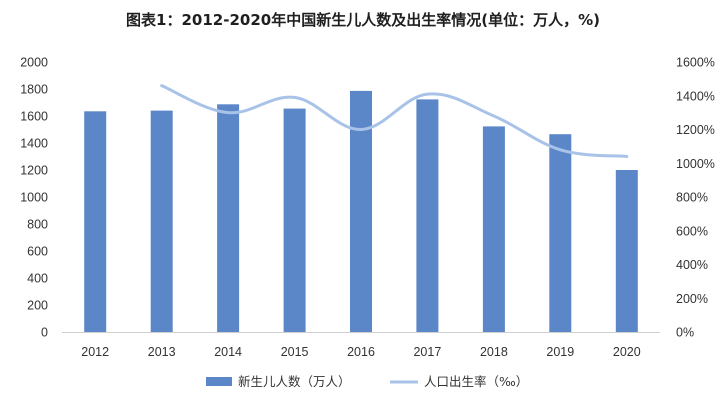 The image size is (726, 401). Describe the element at coordinates (228, 352) in the screenshot. I see `x-tick-label: 2014` at that location.